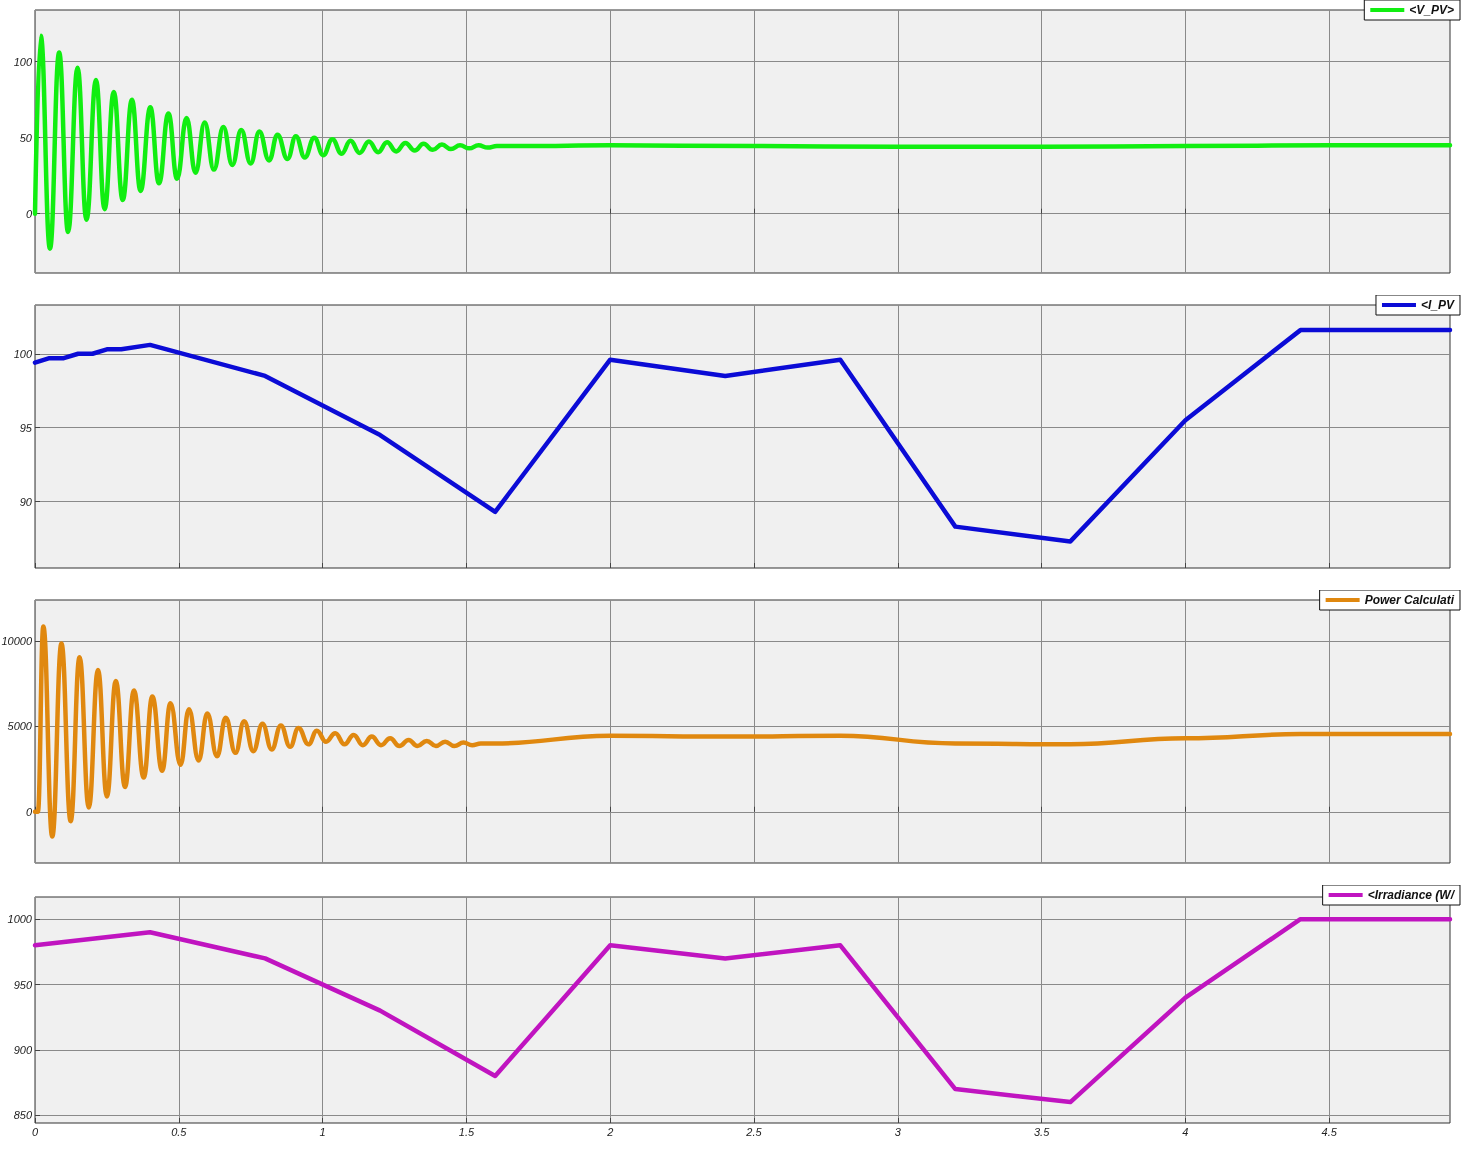 The width and height of the screenshot is (1468, 1149). What do you see at coordinates (17, 640) in the screenshot?
I see `y-tick-label: 10000` at bounding box center [17, 640].